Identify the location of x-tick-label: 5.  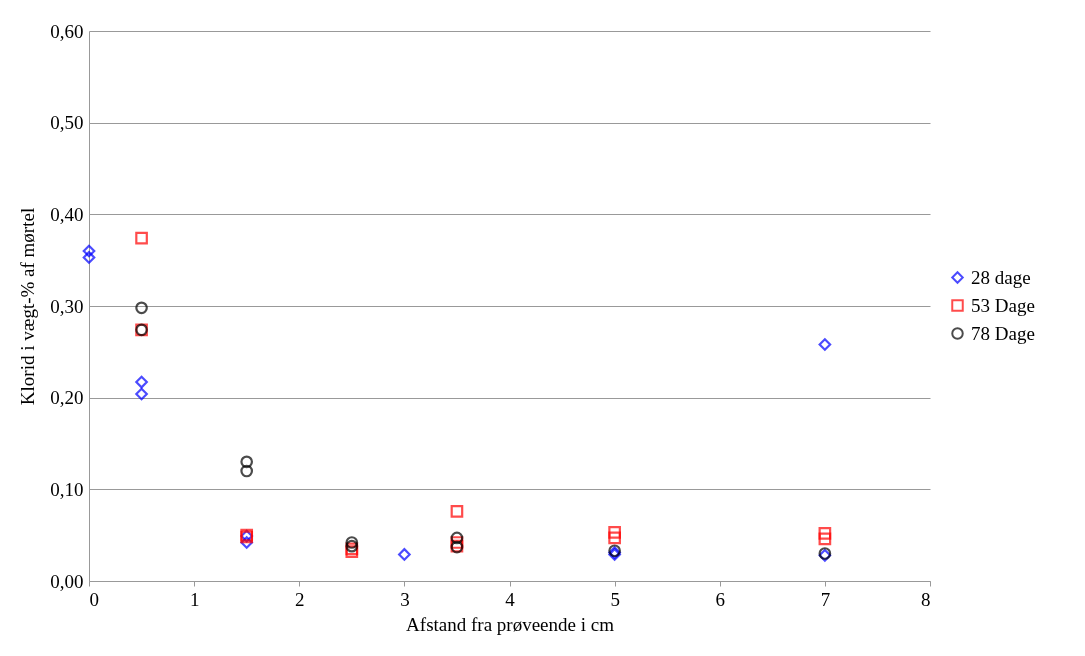
(615, 599).